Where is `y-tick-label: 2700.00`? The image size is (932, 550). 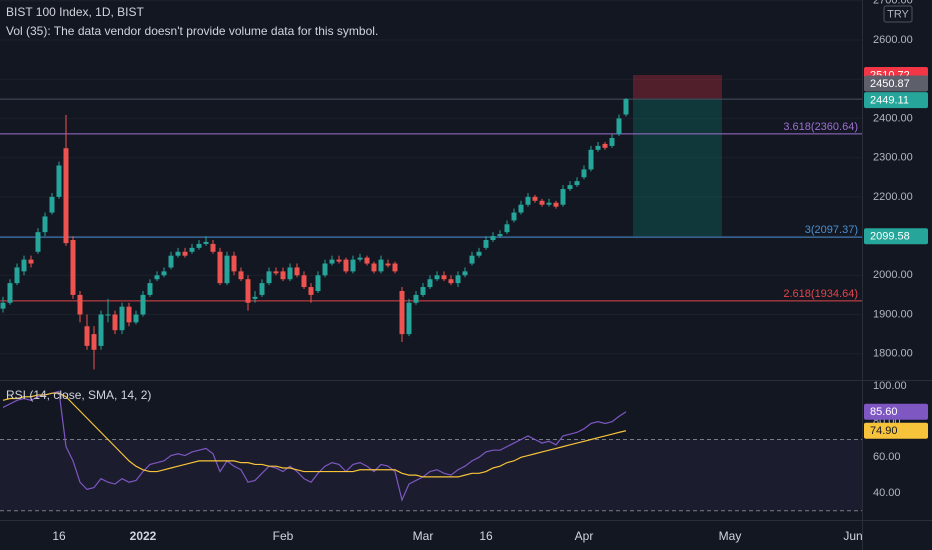
y-tick-label: 2700.00 is located at coordinates (893, 3).